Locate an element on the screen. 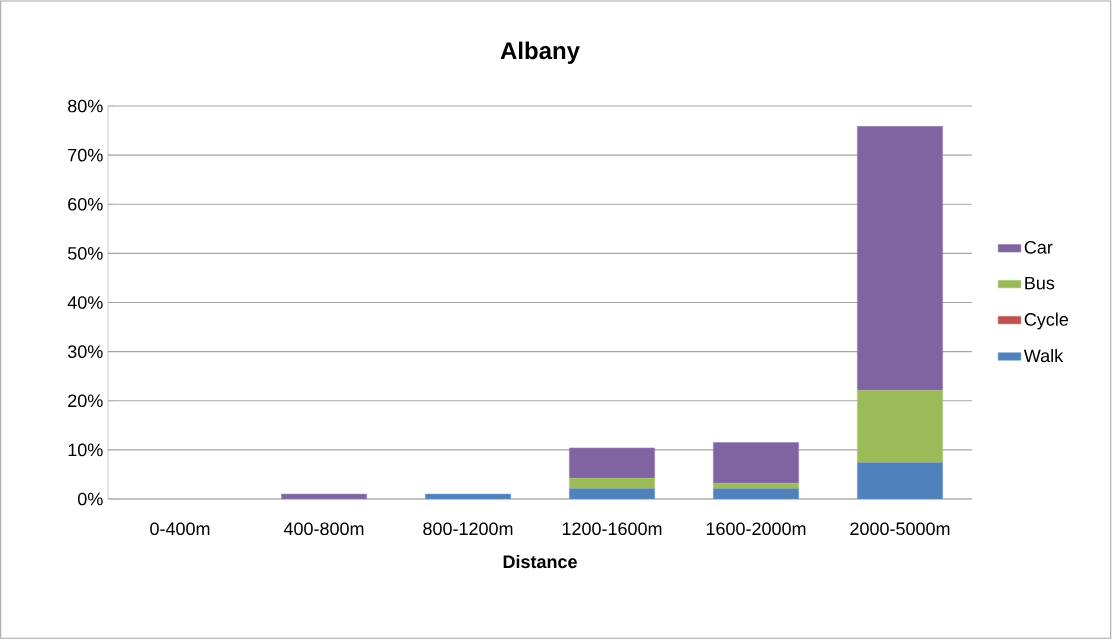 The image size is (1112, 639). y-tick-label: 40% is located at coordinates (85, 302).